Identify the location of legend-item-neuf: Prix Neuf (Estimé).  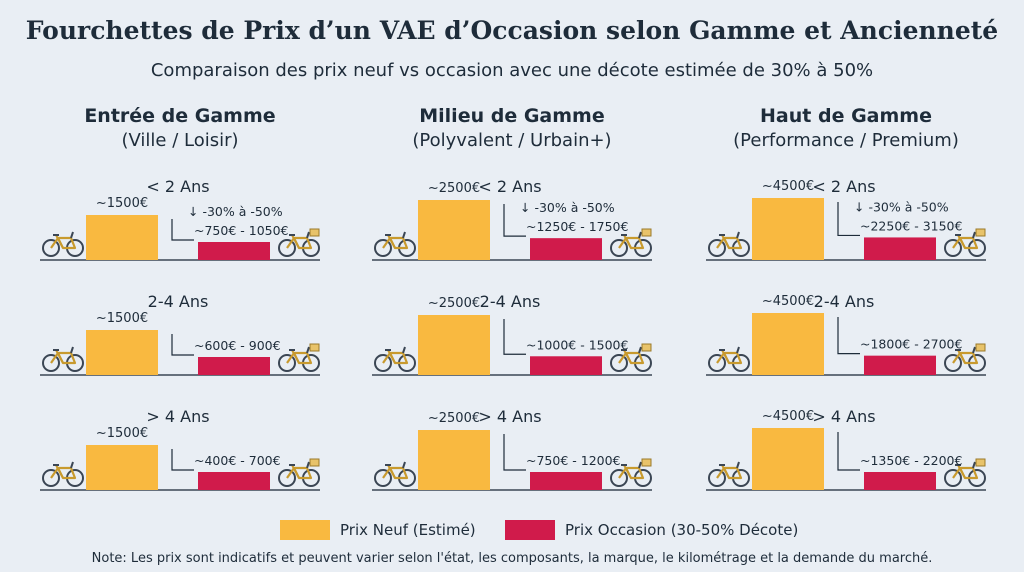
(378, 530).